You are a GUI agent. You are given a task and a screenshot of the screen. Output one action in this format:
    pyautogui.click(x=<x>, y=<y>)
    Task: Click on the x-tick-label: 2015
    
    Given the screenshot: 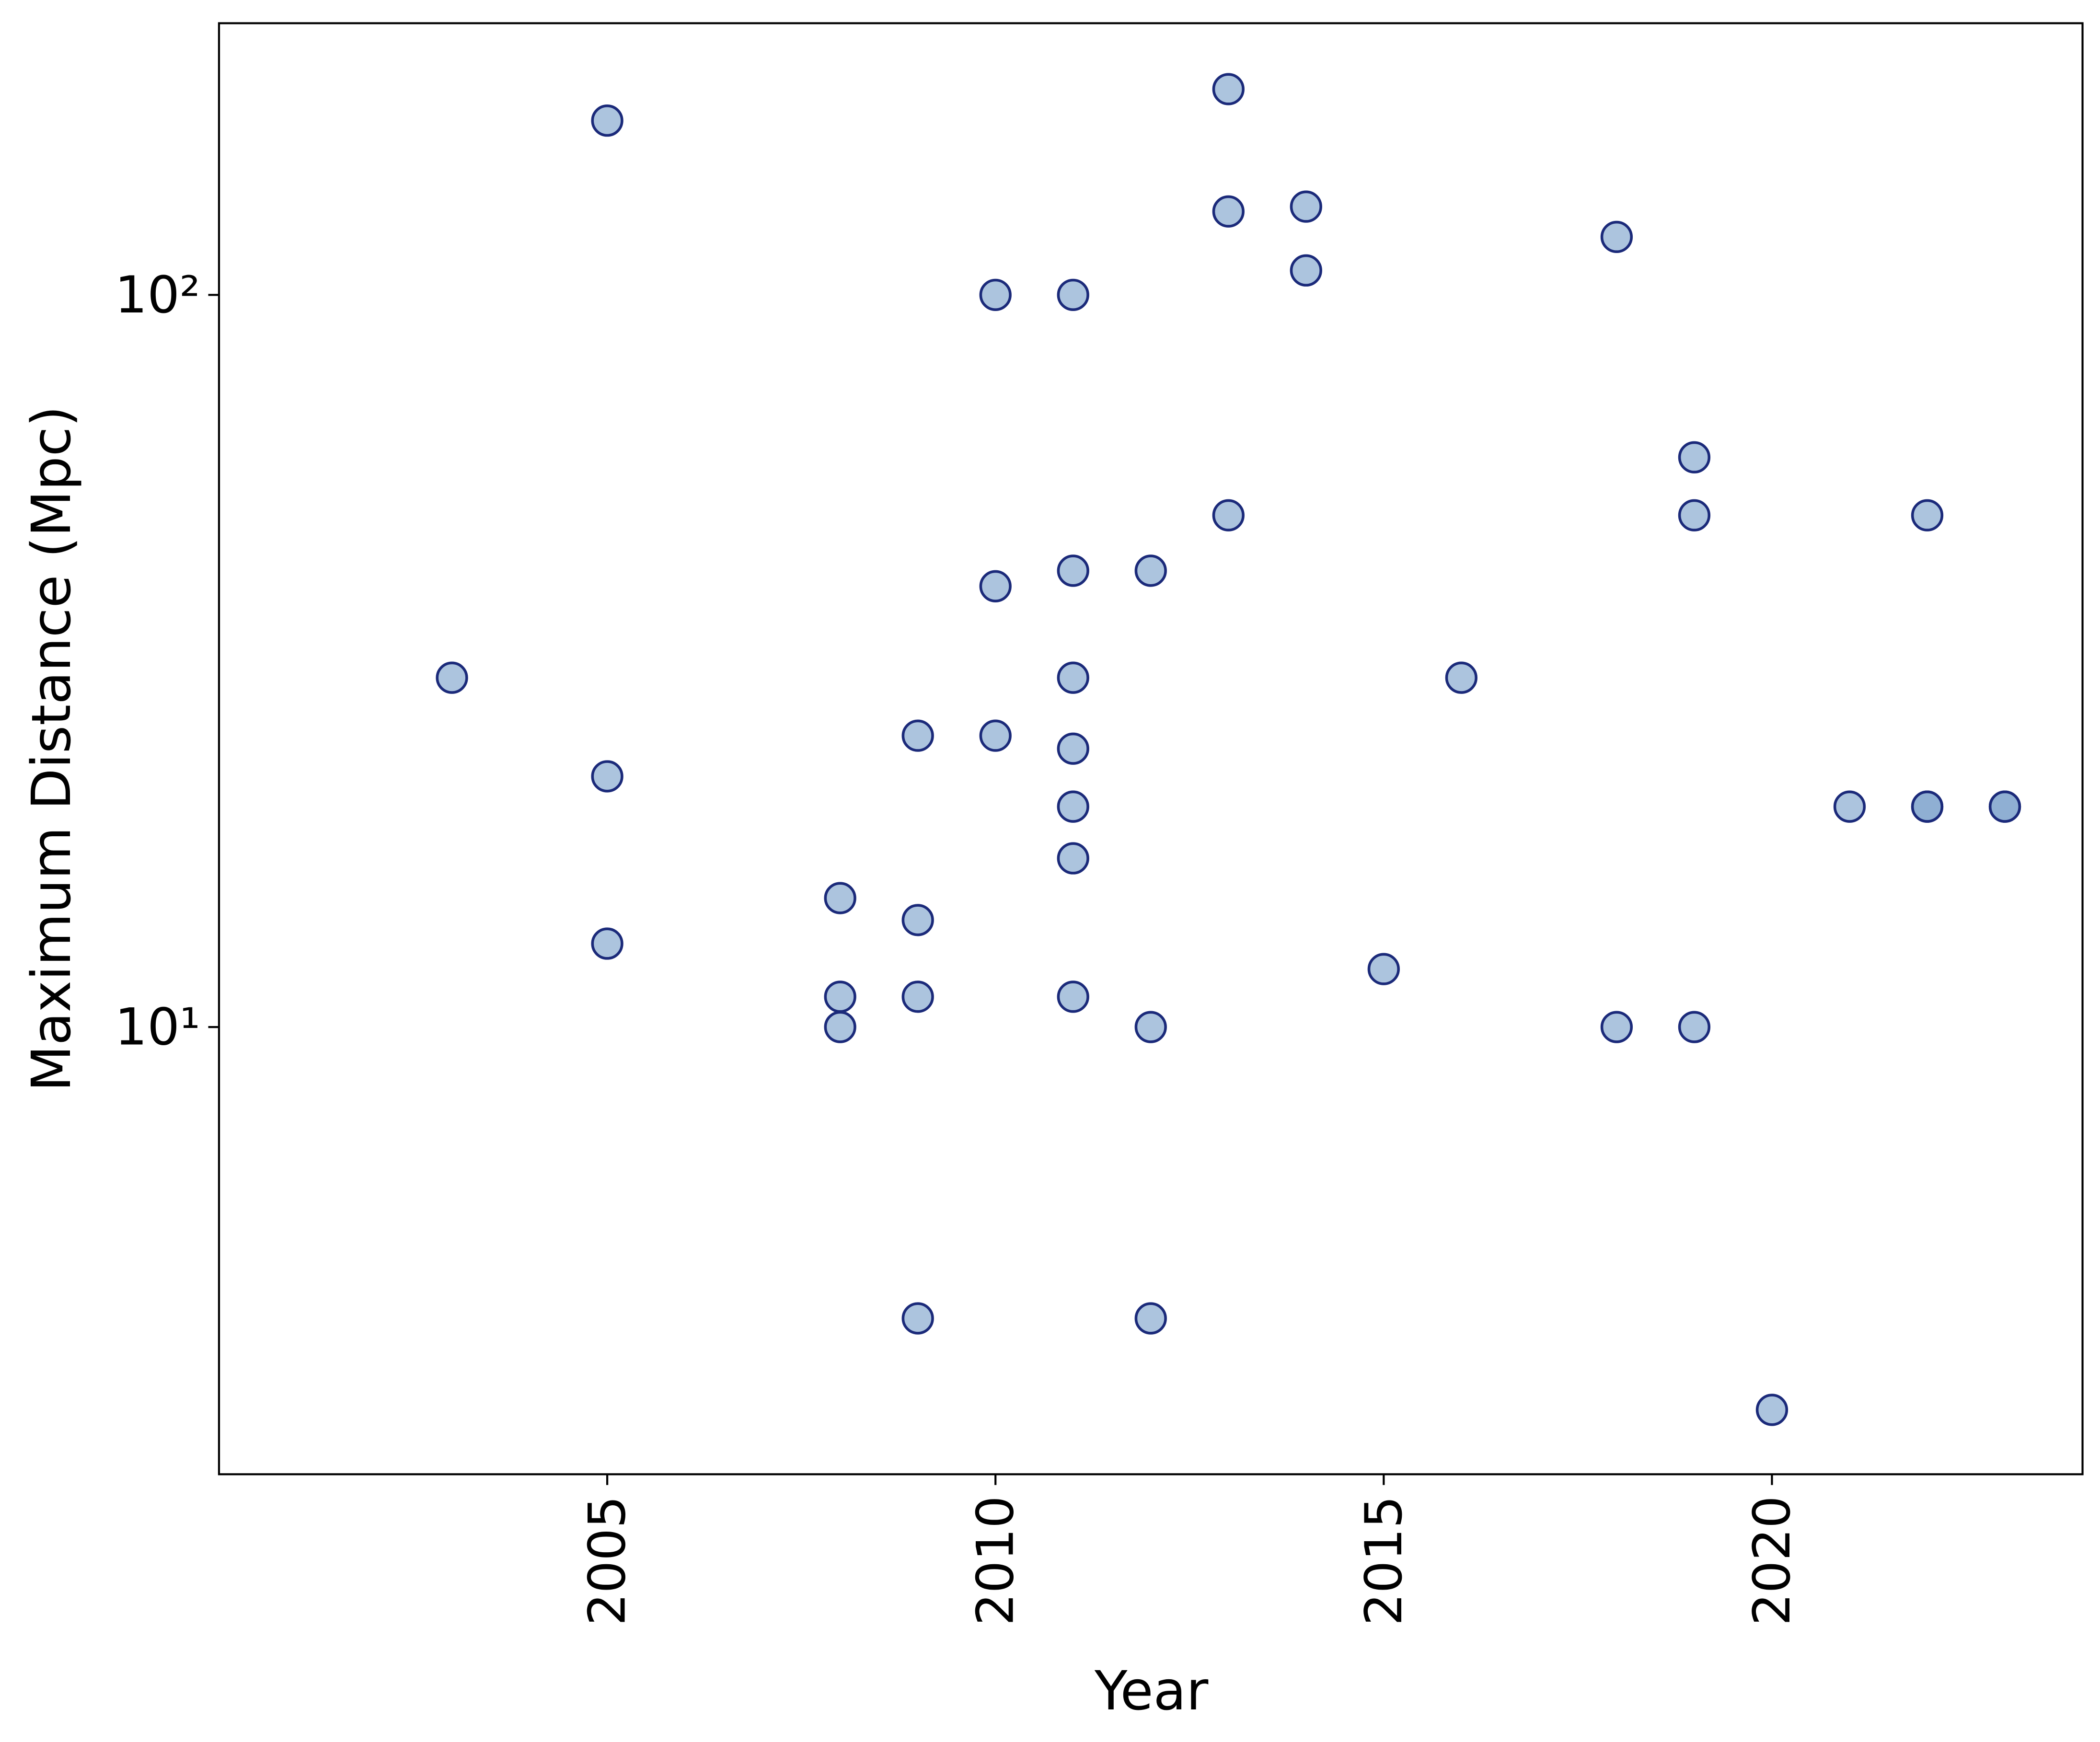 What is the action you would take?
    pyautogui.click(x=1384, y=1561)
    